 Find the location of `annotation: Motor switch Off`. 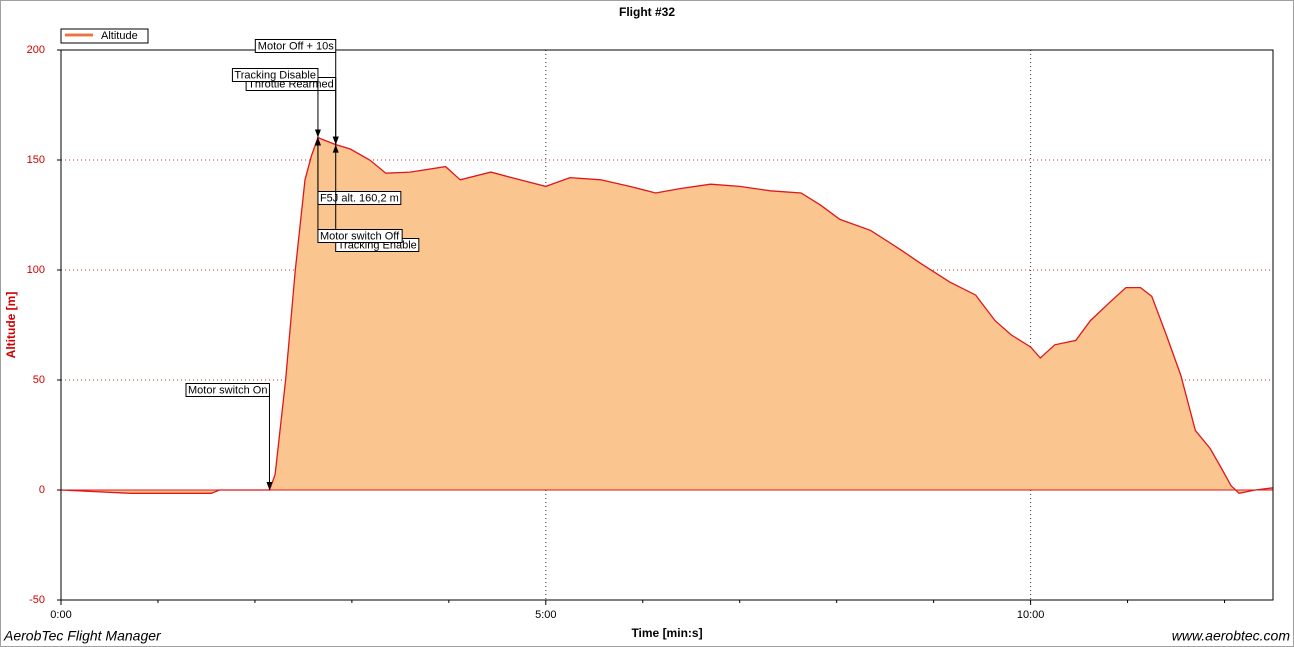

annotation: Motor switch Off is located at coordinates (360, 236).